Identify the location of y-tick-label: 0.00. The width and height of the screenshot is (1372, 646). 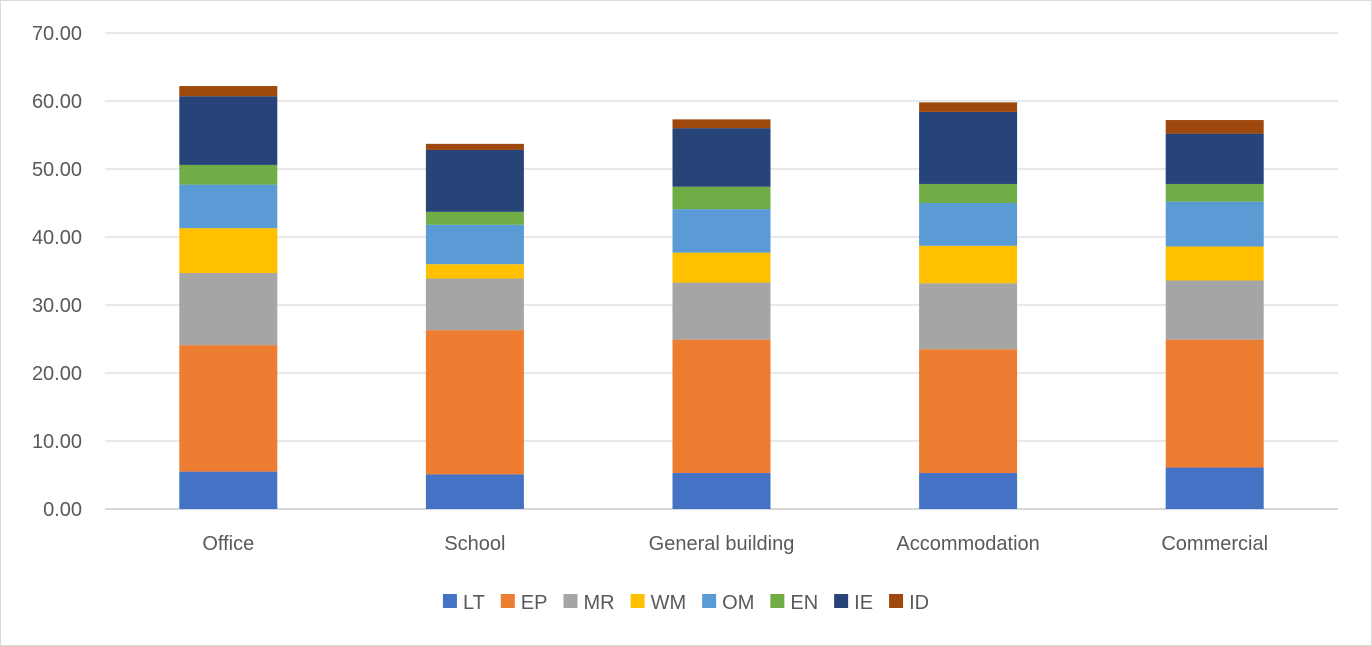
(62, 510).